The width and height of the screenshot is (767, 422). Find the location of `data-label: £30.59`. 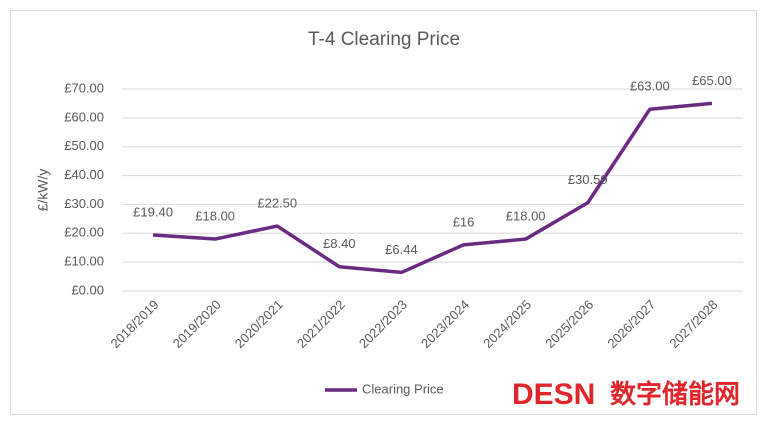

data-label: £30.59 is located at coordinates (588, 179).